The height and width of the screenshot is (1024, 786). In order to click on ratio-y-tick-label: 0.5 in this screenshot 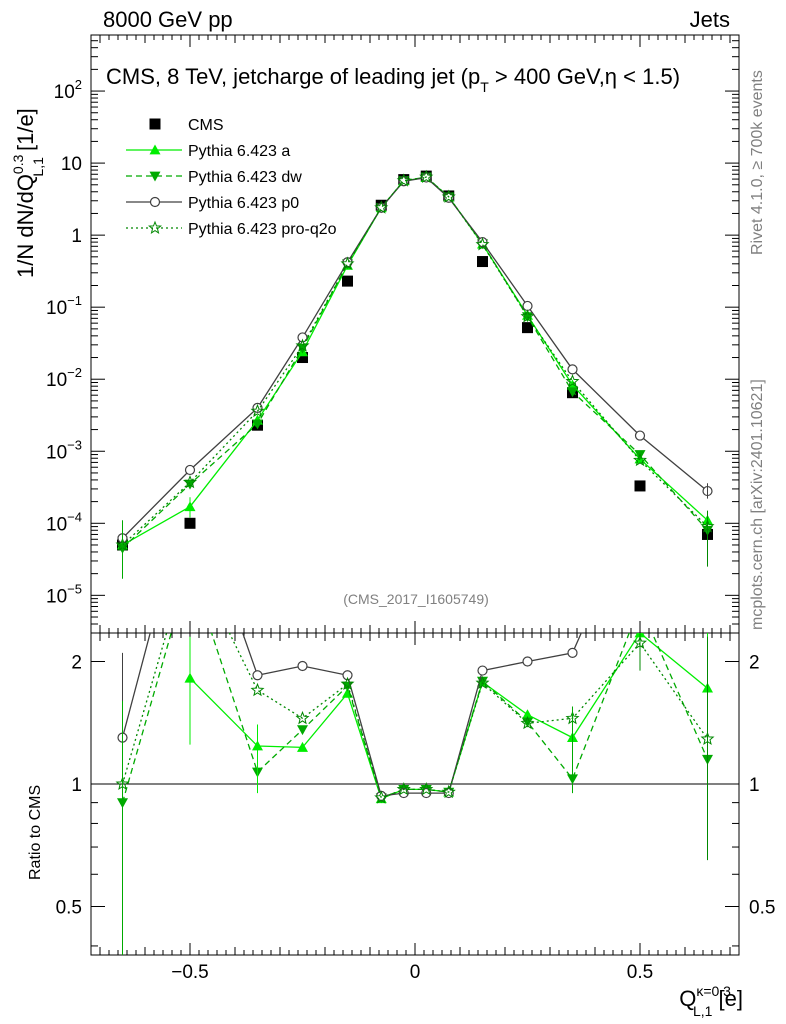, I will do `click(69, 907)`.